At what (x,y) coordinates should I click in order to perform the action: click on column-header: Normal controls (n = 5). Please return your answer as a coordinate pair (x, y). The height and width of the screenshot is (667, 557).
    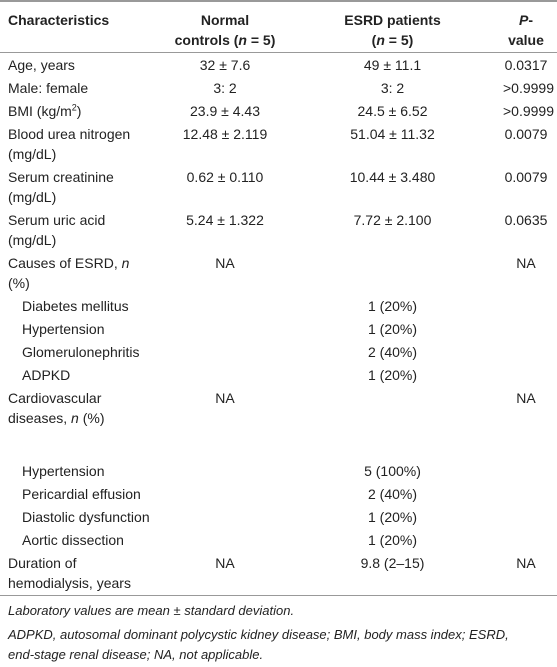
    Looking at the image, I should click on (225, 27).